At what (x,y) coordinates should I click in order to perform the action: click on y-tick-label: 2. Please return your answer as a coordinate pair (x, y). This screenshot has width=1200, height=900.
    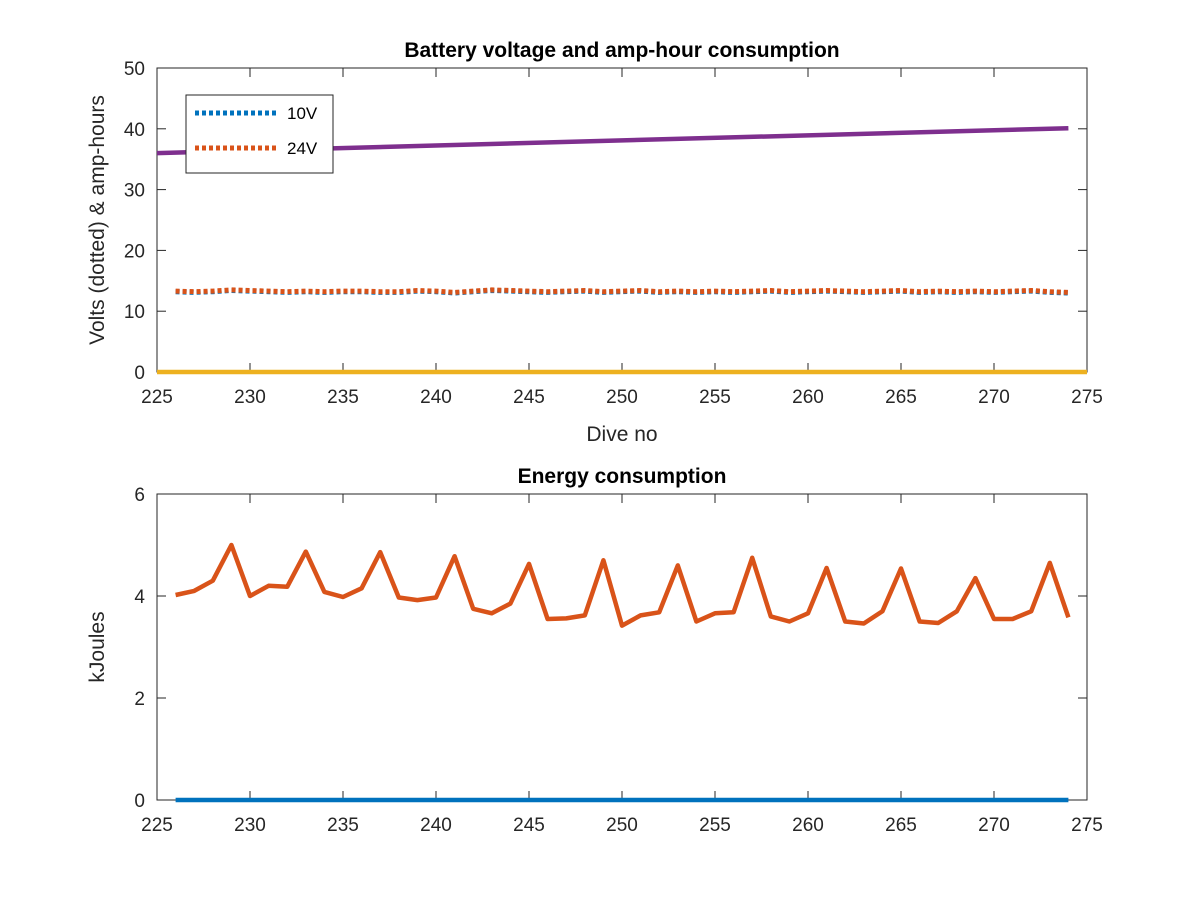
    Looking at the image, I should click on (139, 699).